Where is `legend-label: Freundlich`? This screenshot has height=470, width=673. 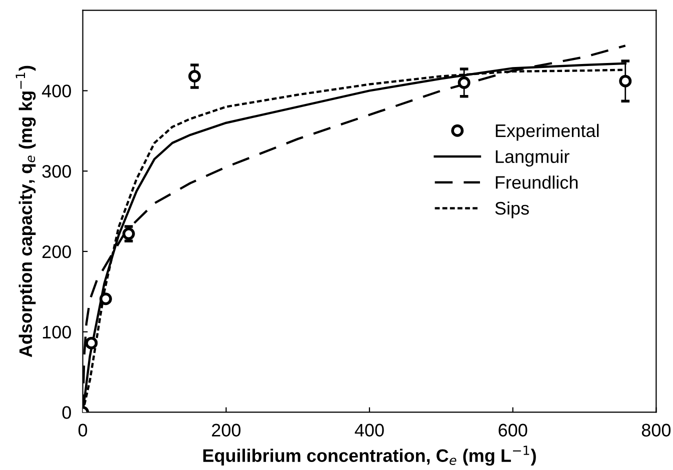 legend-label: Freundlich is located at coordinates (537, 182).